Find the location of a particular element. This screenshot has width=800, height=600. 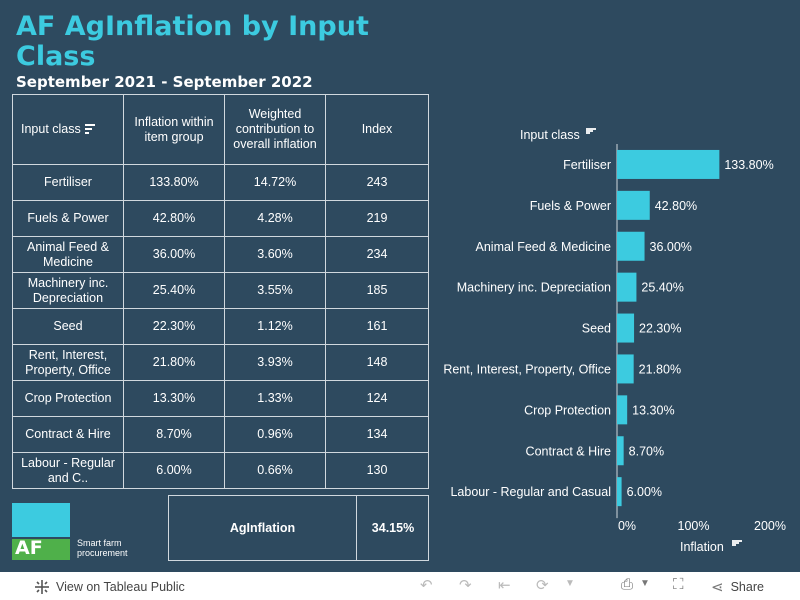

data-label: 8.70% is located at coordinates (646, 451).